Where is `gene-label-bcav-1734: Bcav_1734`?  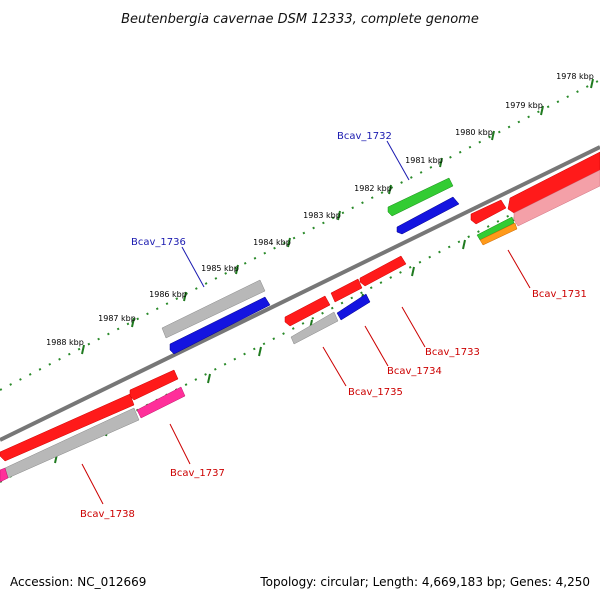 gene-label-bcav-1734: Bcav_1734 is located at coordinates (414, 371).